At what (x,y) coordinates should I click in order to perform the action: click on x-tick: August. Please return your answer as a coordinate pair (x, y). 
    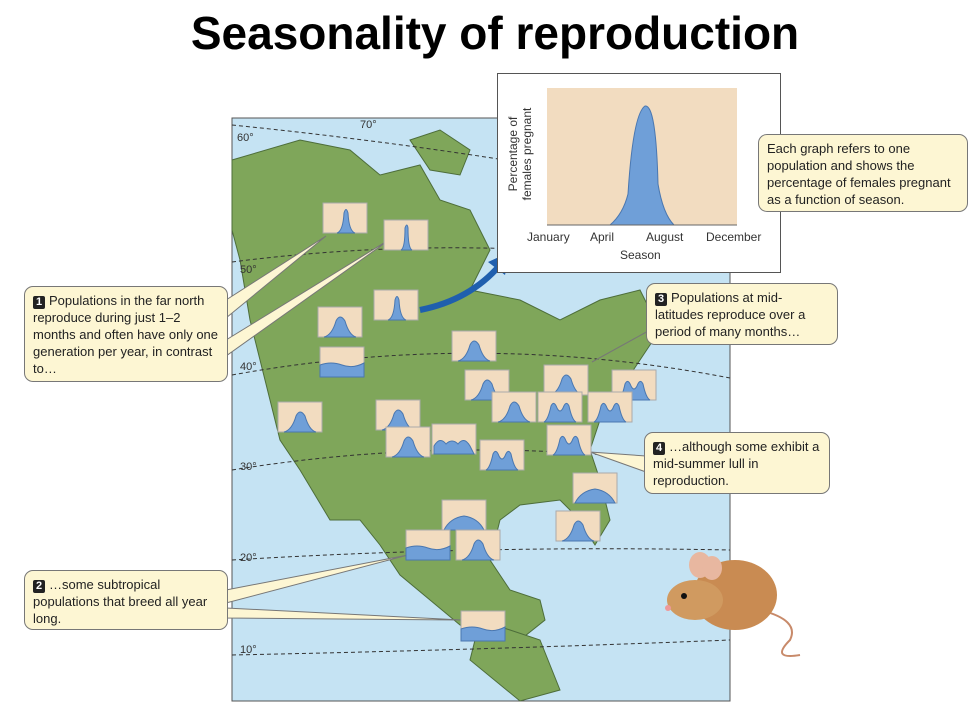
    Looking at the image, I should click on (665, 237).